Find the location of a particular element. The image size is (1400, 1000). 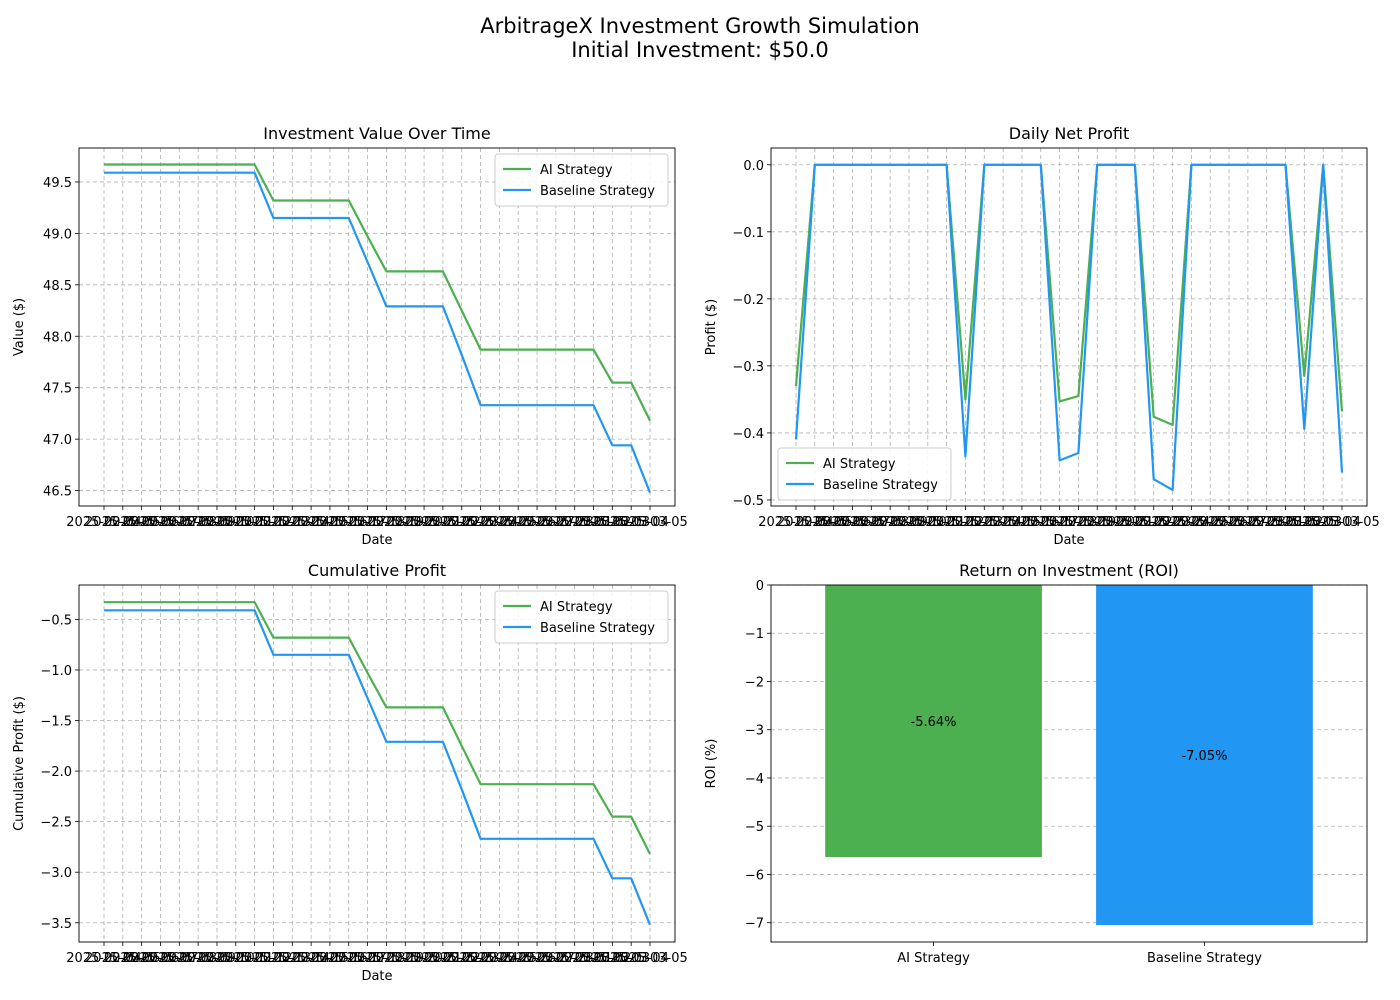

x-tick-label: 2025-02-24 is located at coordinates (1173, 522).